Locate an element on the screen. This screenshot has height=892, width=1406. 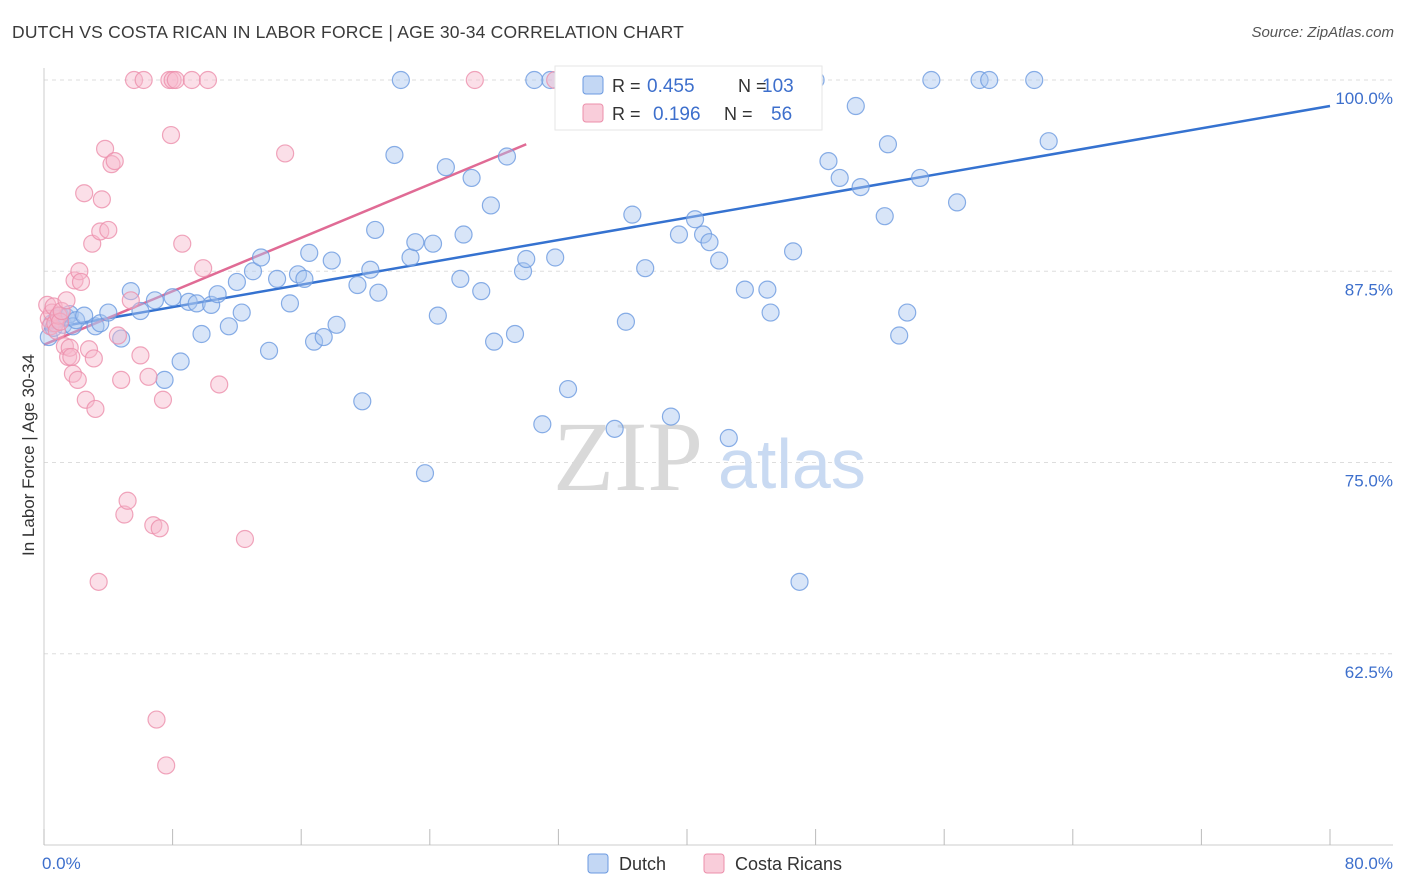
y-tick-label-1: 75.0% is located at coordinates (1369, 481).